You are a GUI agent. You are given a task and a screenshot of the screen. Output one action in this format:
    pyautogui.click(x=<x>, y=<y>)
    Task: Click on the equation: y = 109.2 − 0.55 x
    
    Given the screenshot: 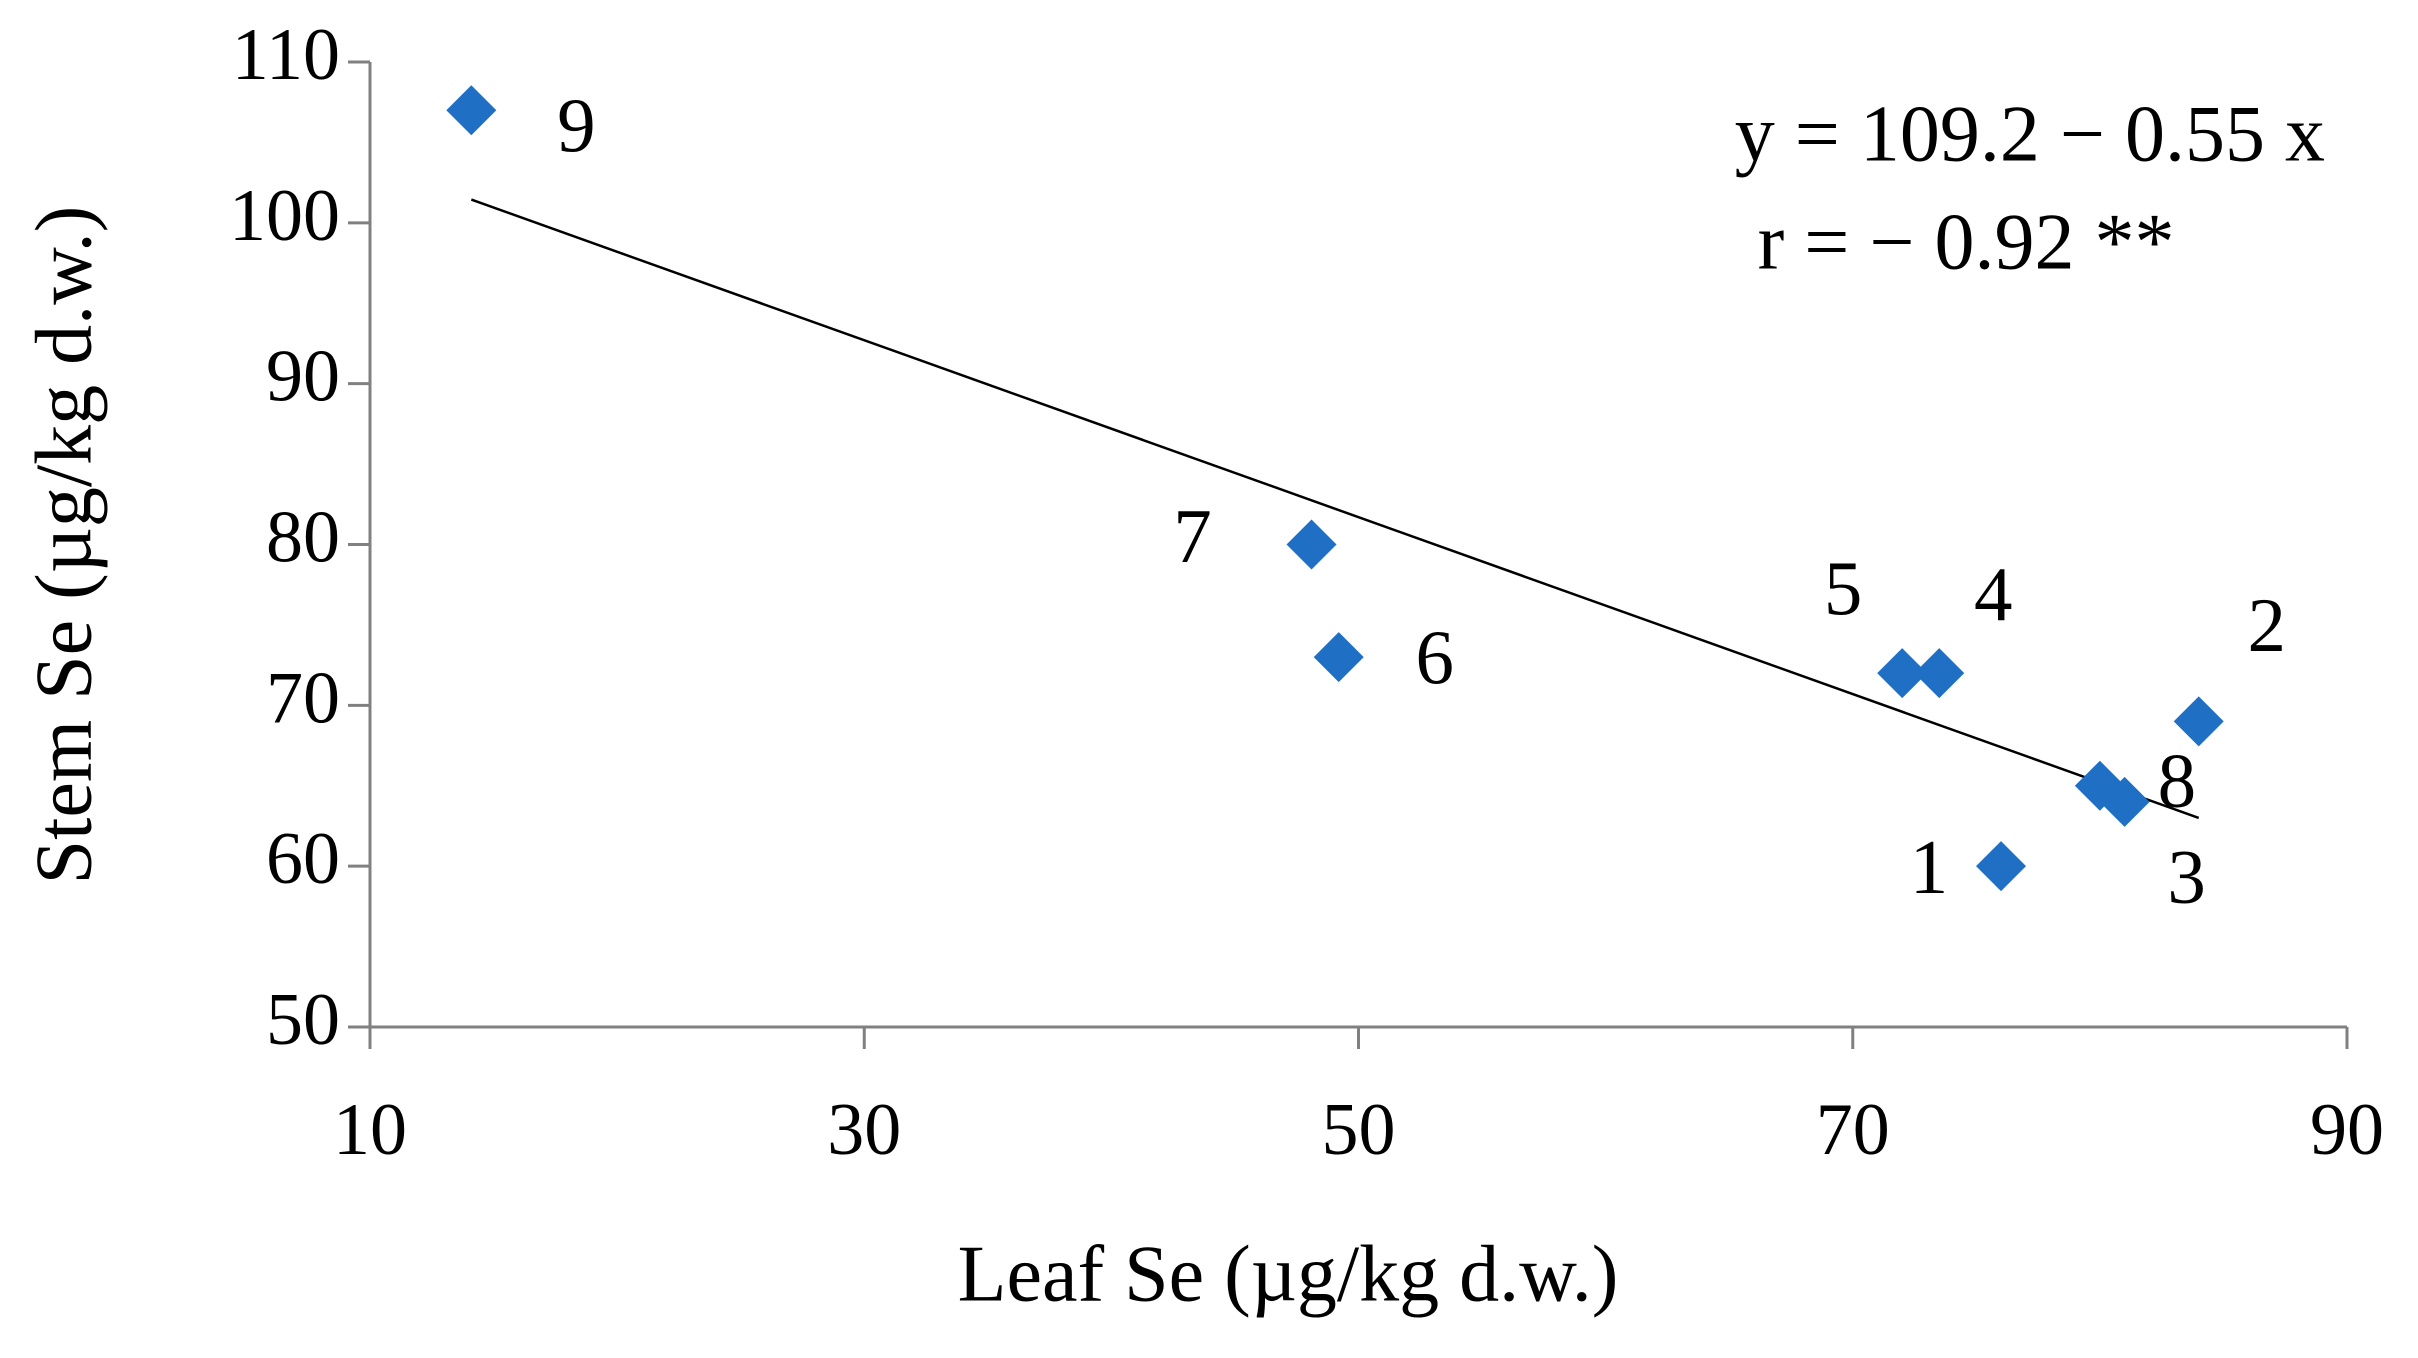 What is the action you would take?
    pyautogui.click(x=2030, y=134)
    